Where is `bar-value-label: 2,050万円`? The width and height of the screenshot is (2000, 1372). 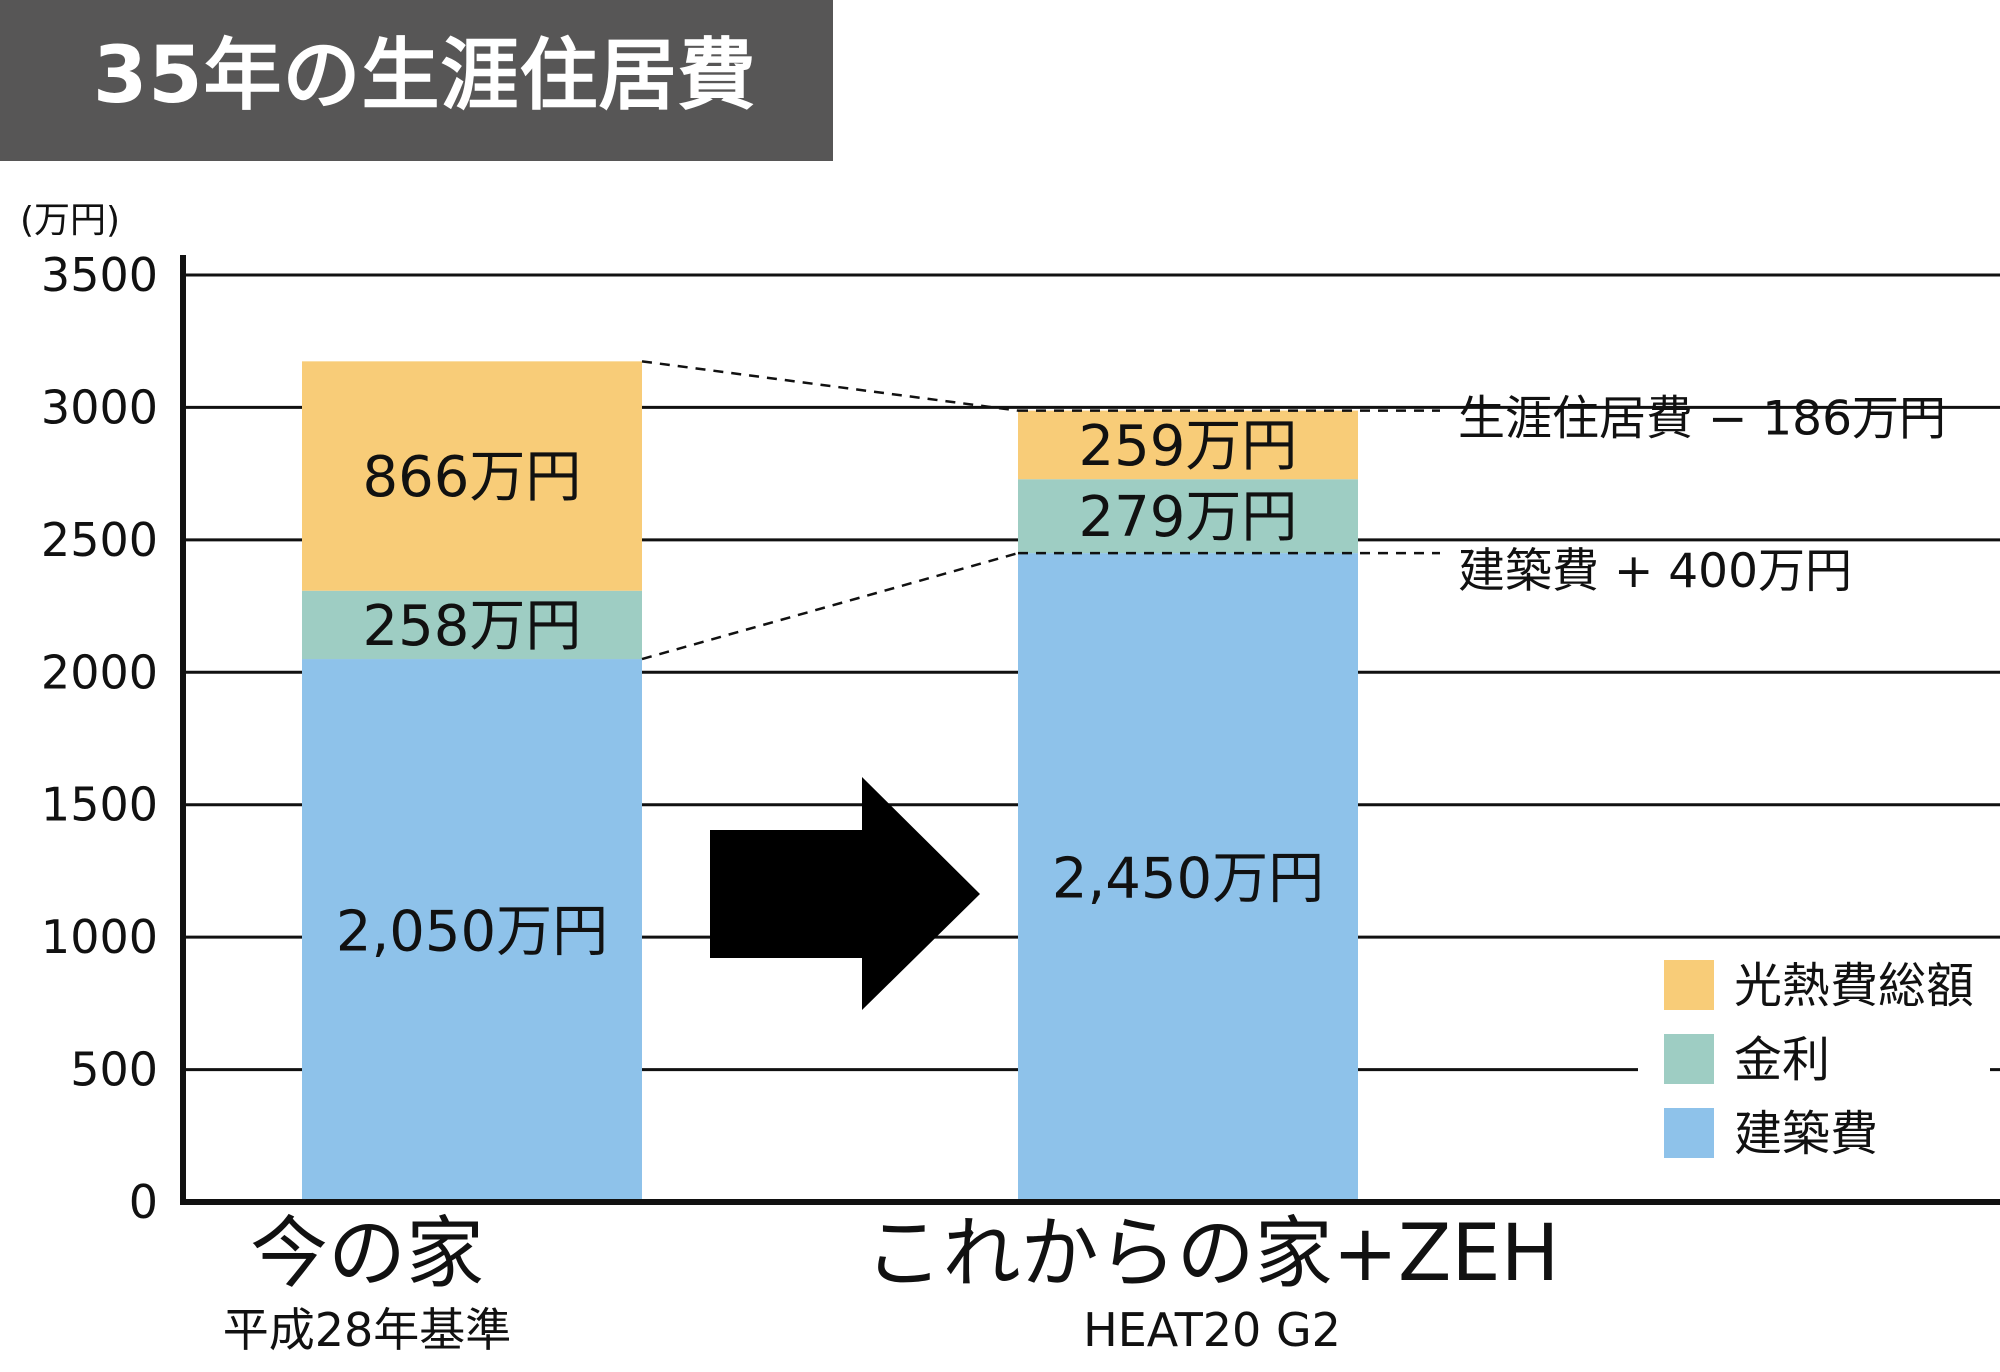 bar-value-label: 2,050万円 is located at coordinates (472, 932).